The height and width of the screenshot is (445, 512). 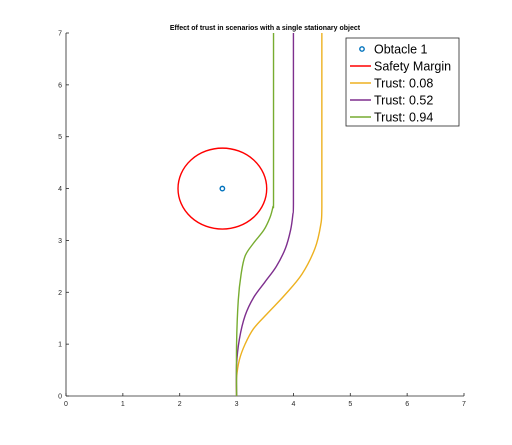 What do you see at coordinates (60, 137) in the screenshot?
I see `y-tick-label: 5` at bounding box center [60, 137].